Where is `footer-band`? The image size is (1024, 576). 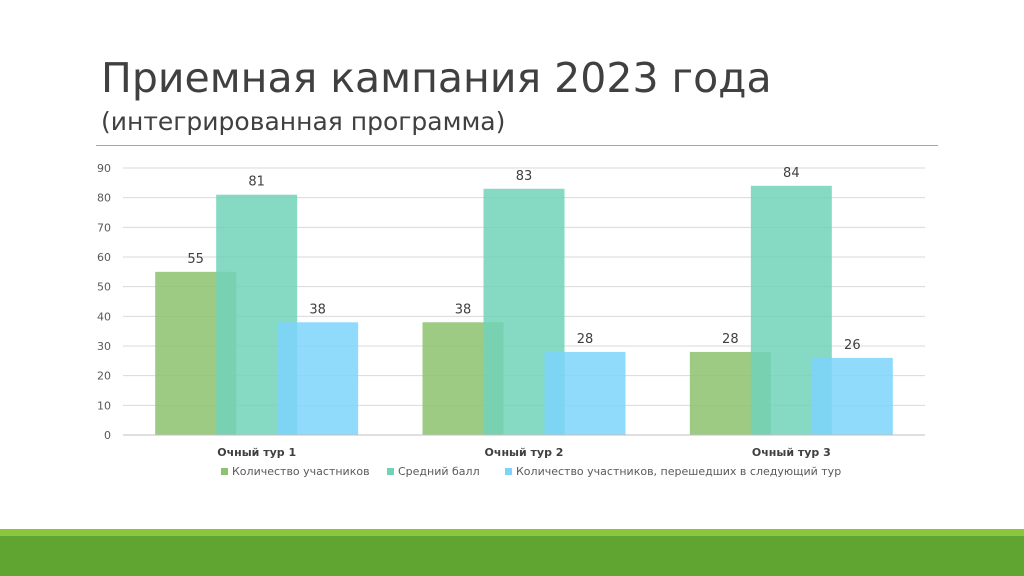
footer-band is located at coordinates (512, 556).